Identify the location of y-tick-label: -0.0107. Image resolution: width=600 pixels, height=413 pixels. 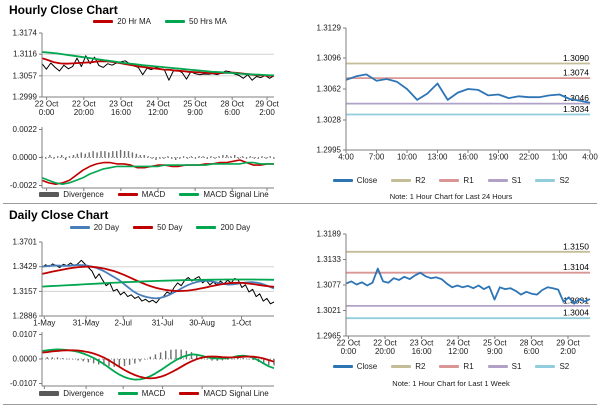
(24, 383).